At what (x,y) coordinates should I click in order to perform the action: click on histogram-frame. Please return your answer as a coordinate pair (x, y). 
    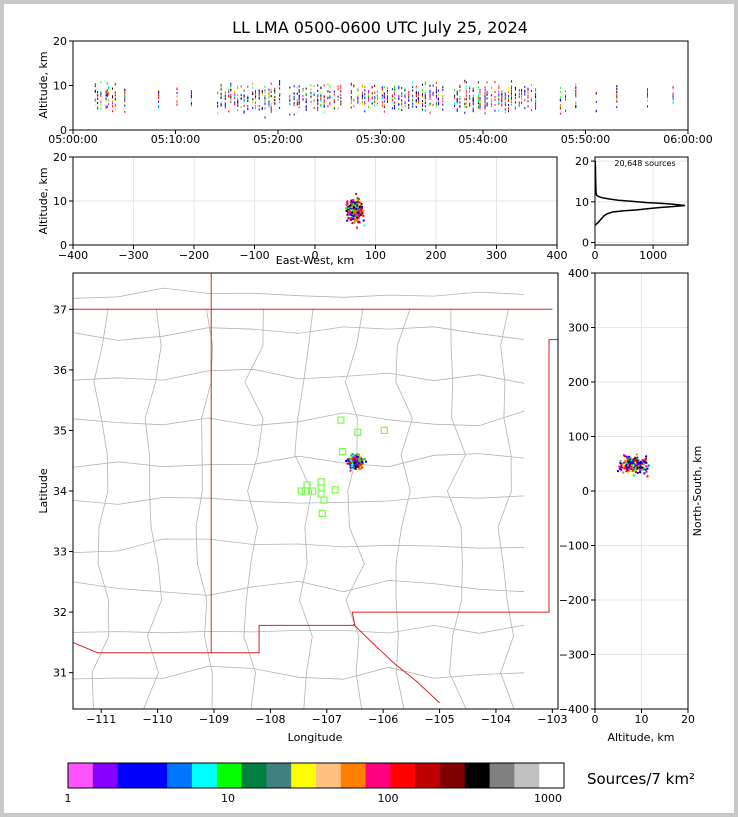
    Looking at the image, I should click on (641, 201).